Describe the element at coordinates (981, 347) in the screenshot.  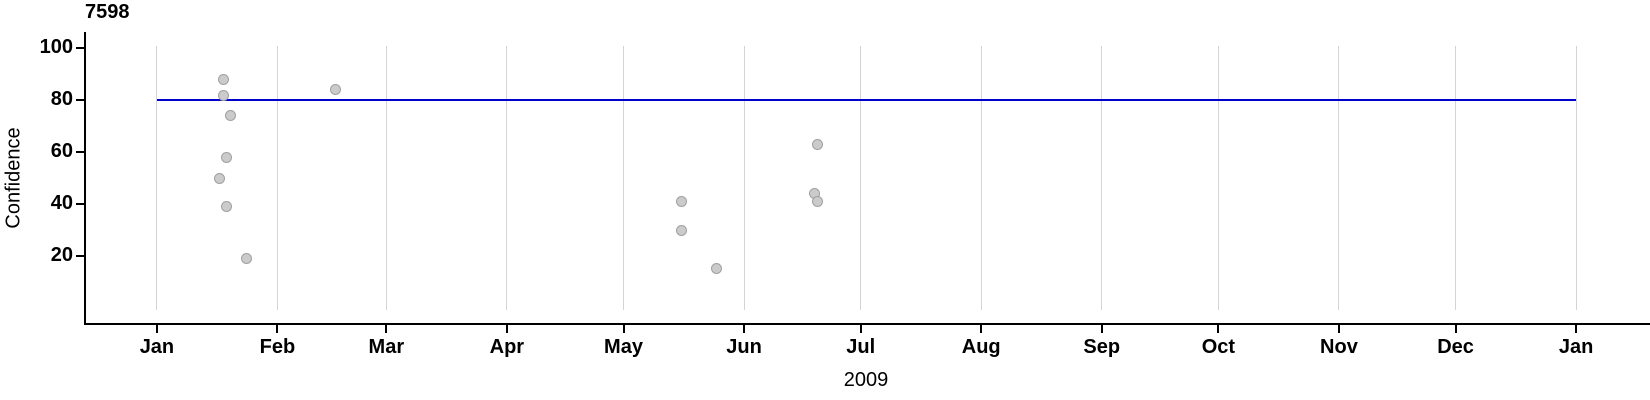
I see `x-tick-label: Aug` at that location.